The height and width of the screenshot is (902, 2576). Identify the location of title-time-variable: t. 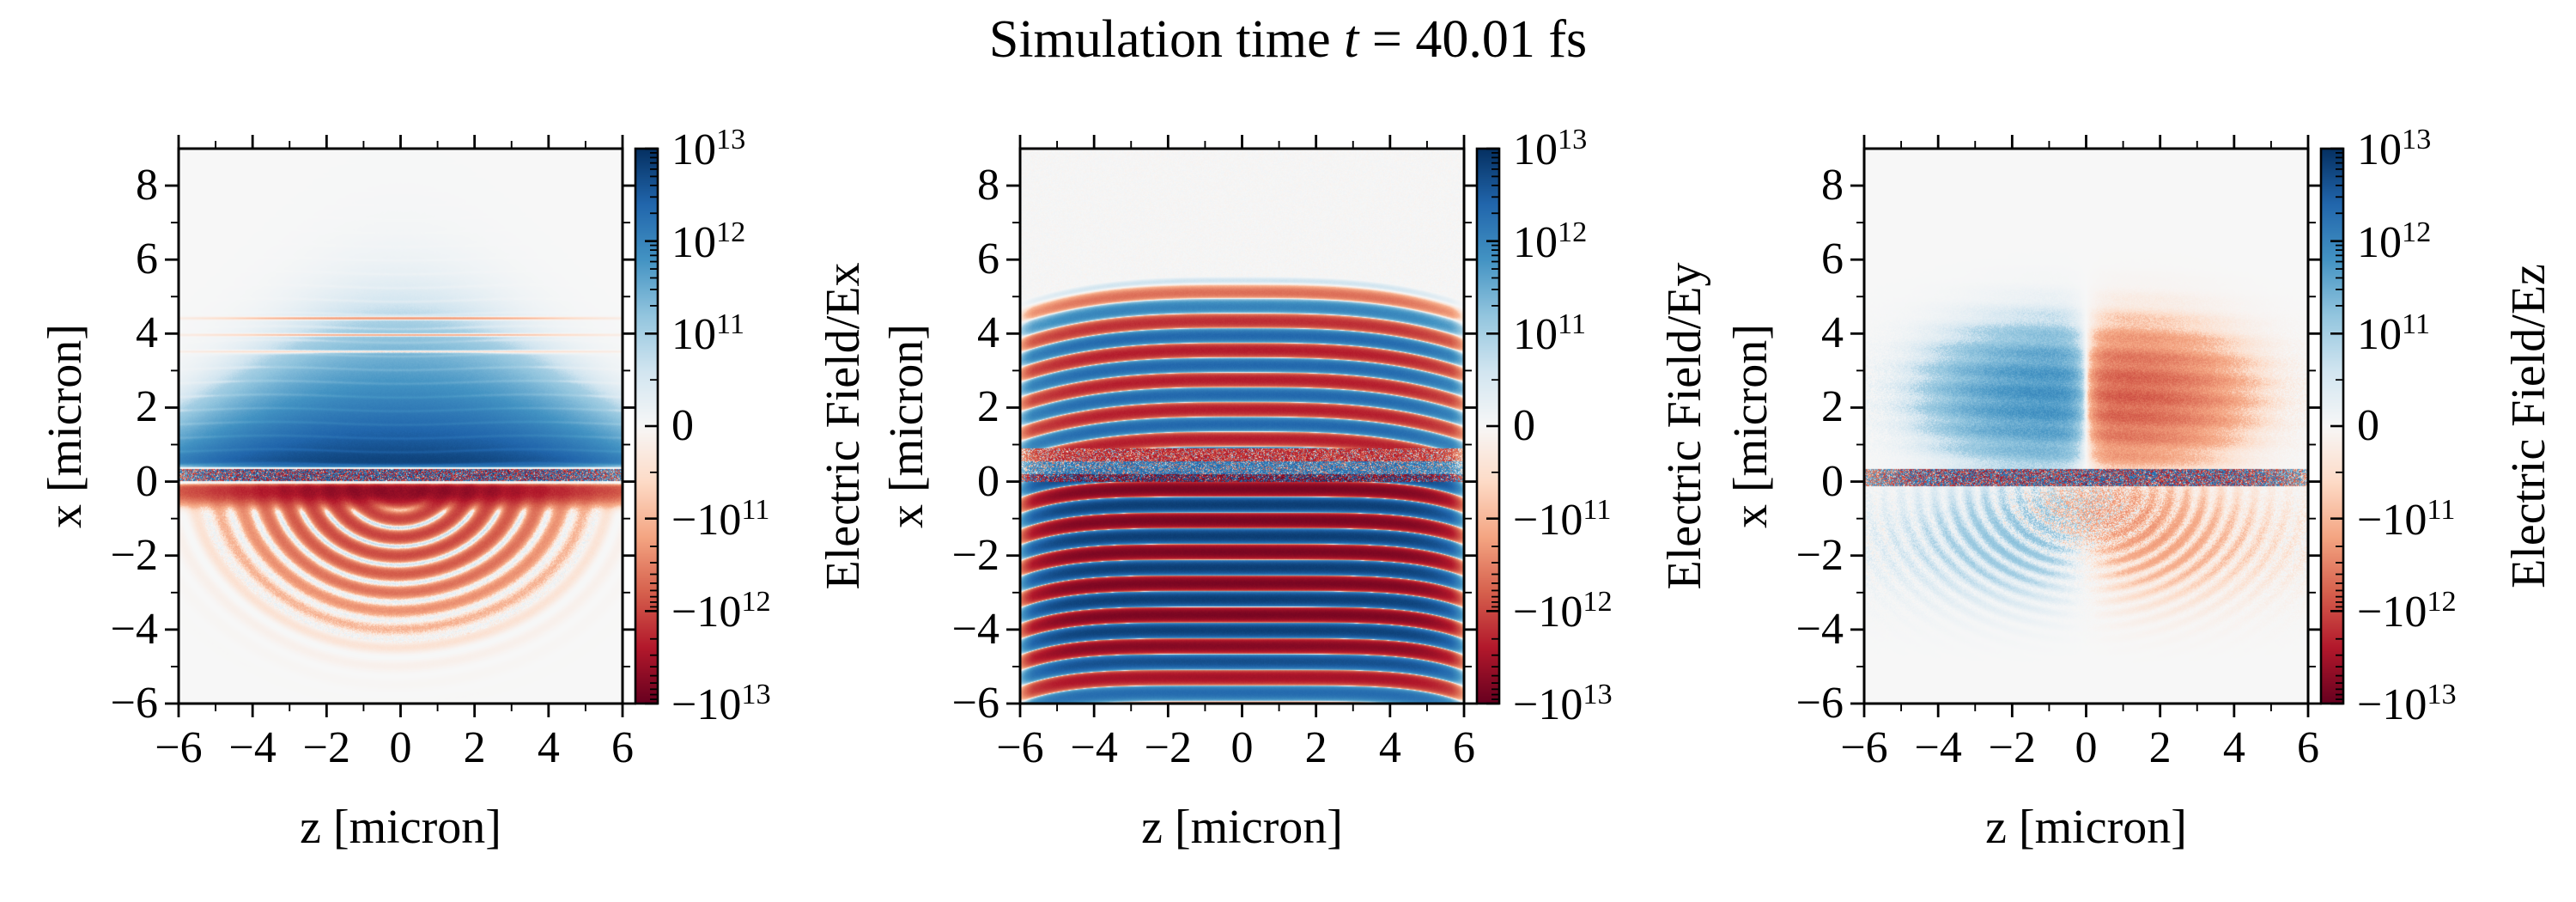
(1352, 39).